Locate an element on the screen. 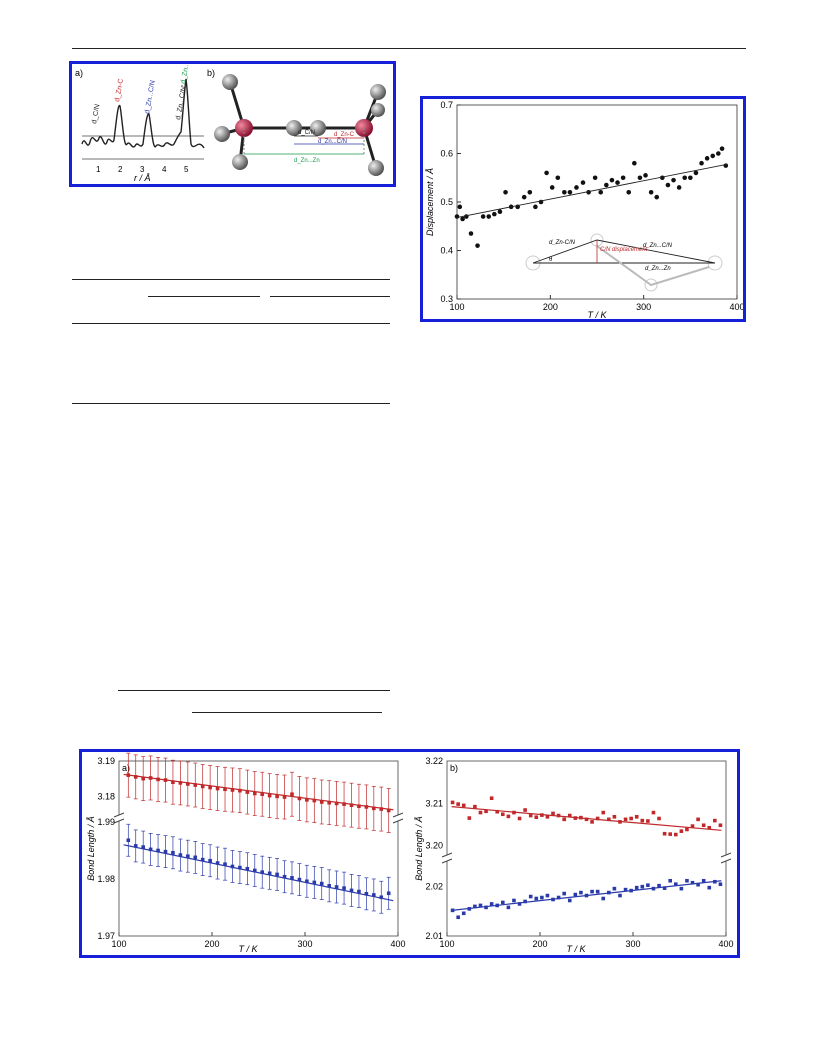 This screenshot has width=816, height=1056. dist-label-znzn: d_Zn...Zn is located at coordinates (307, 161).